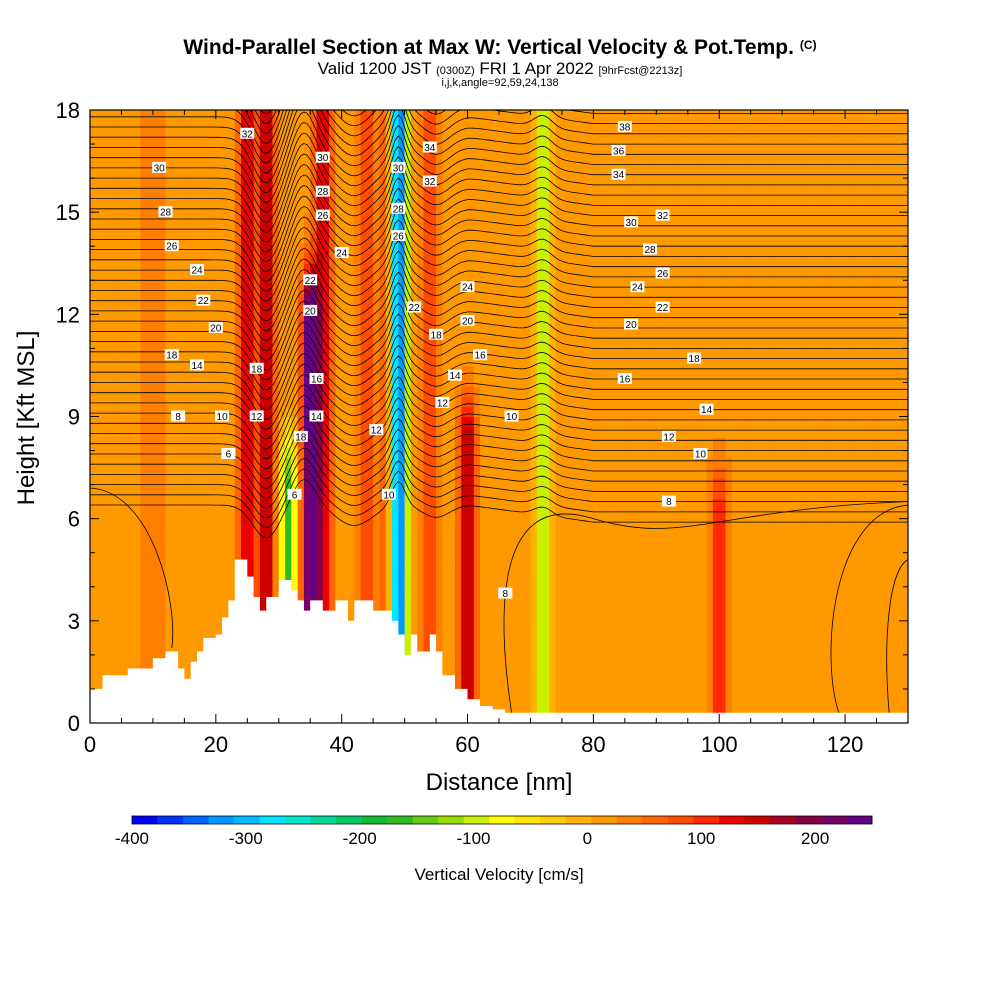 The image size is (1000, 1000). What do you see at coordinates (500, 83) in the screenshot?
I see `section-indices: i,j,k,angle=92,59,24,138` at bounding box center [500, 83].